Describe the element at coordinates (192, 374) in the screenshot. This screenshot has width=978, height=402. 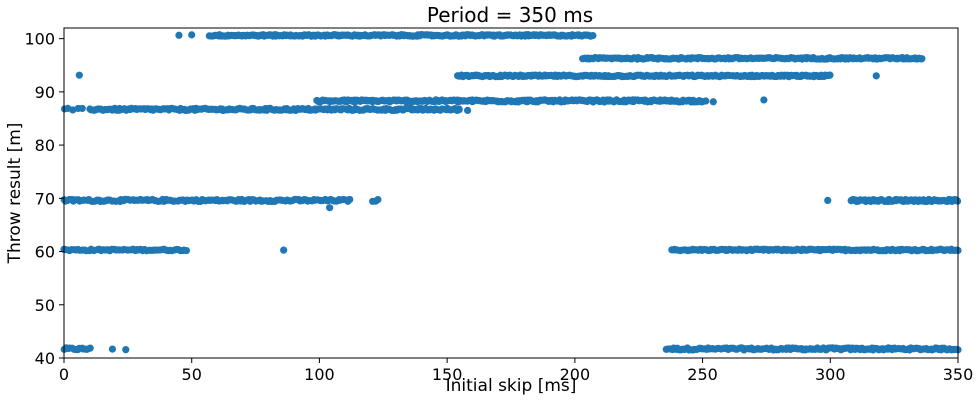
I see `x-tick-label: 50` at that location.